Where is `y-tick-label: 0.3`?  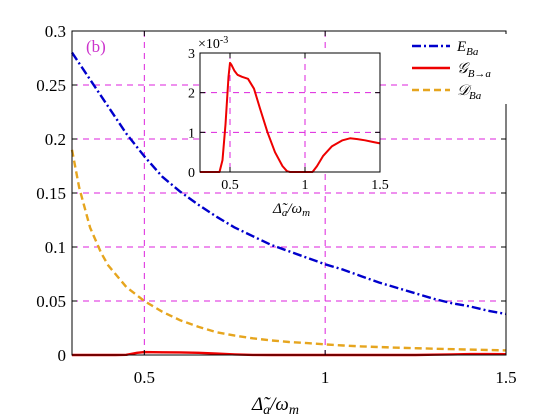
y-tick-label: 0.3 is located at coordinates (55, 31).